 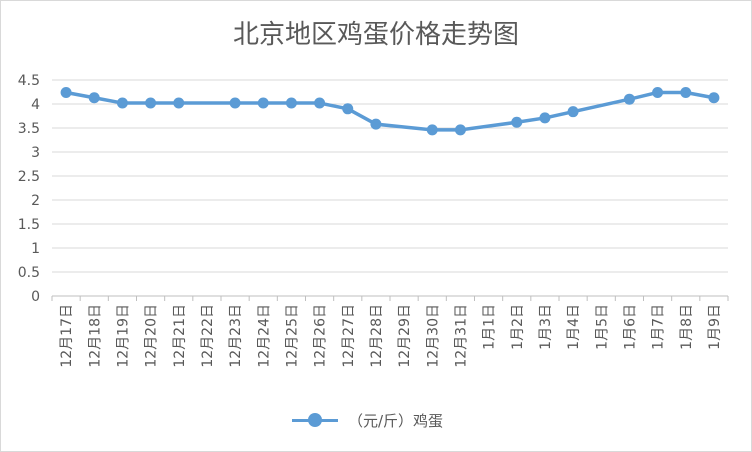 What do you see at coordinates (490, 327) in the screenshot?
I see `x-tick-label: 1月1日` at bounding box center [490, 327].